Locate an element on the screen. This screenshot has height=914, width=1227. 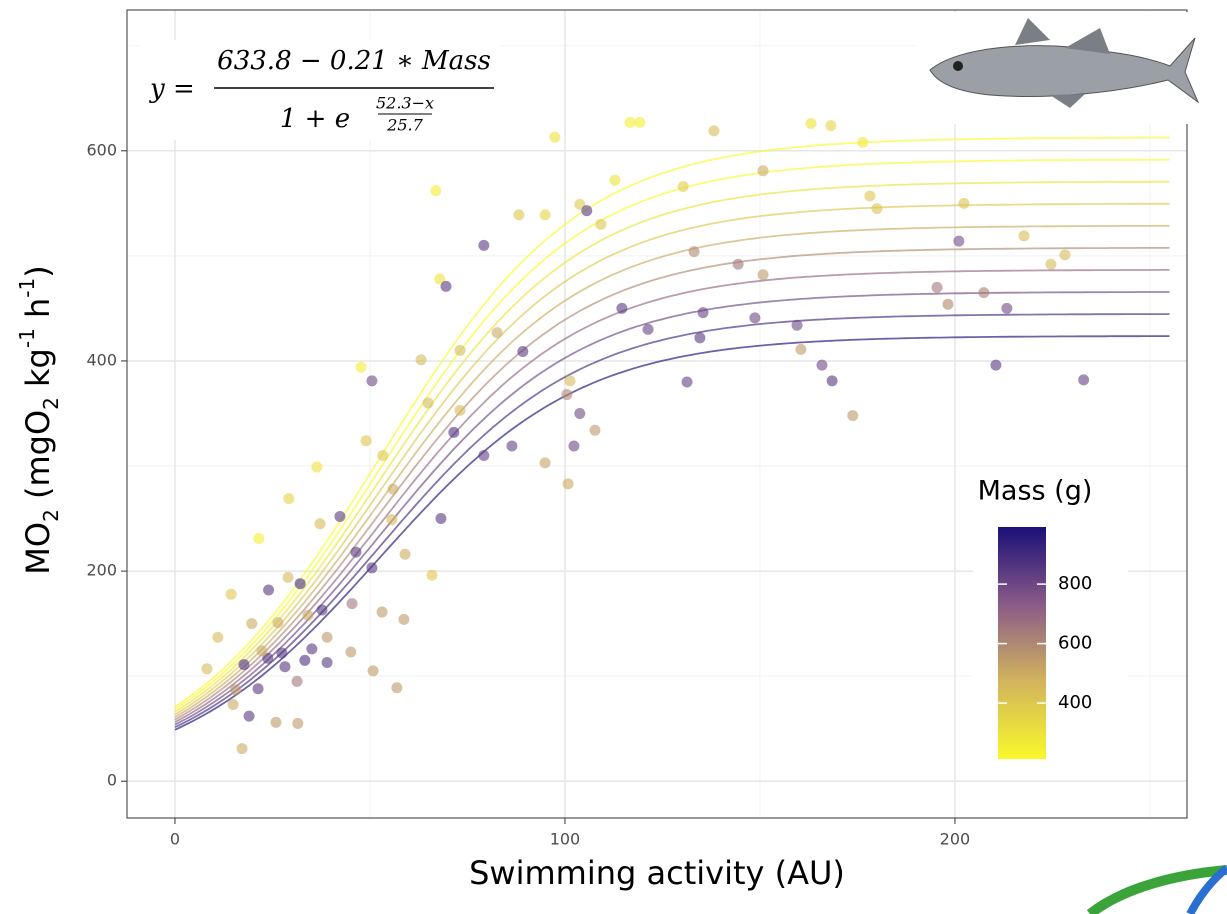
fish-illustration is located at coordinates (1059, 68).